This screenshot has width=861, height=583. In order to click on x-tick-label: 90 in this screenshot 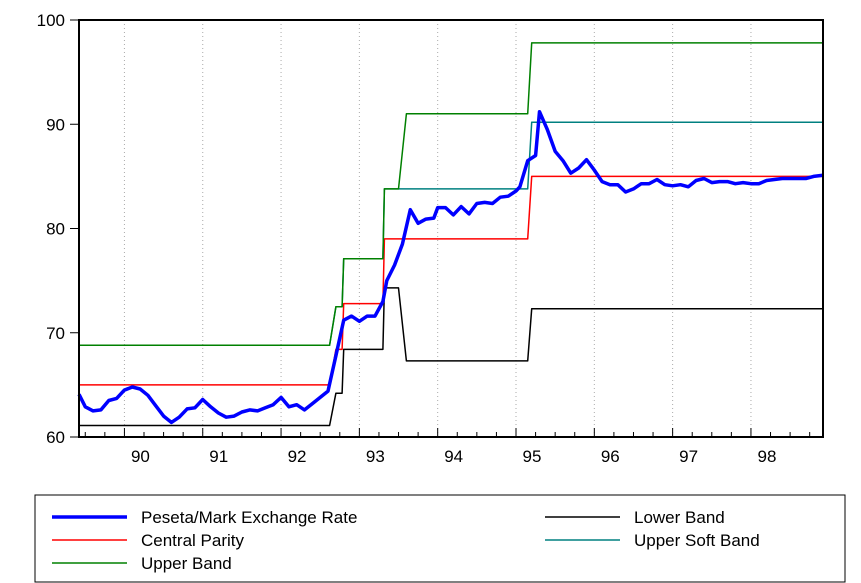, I will do `click(140, 456)`.